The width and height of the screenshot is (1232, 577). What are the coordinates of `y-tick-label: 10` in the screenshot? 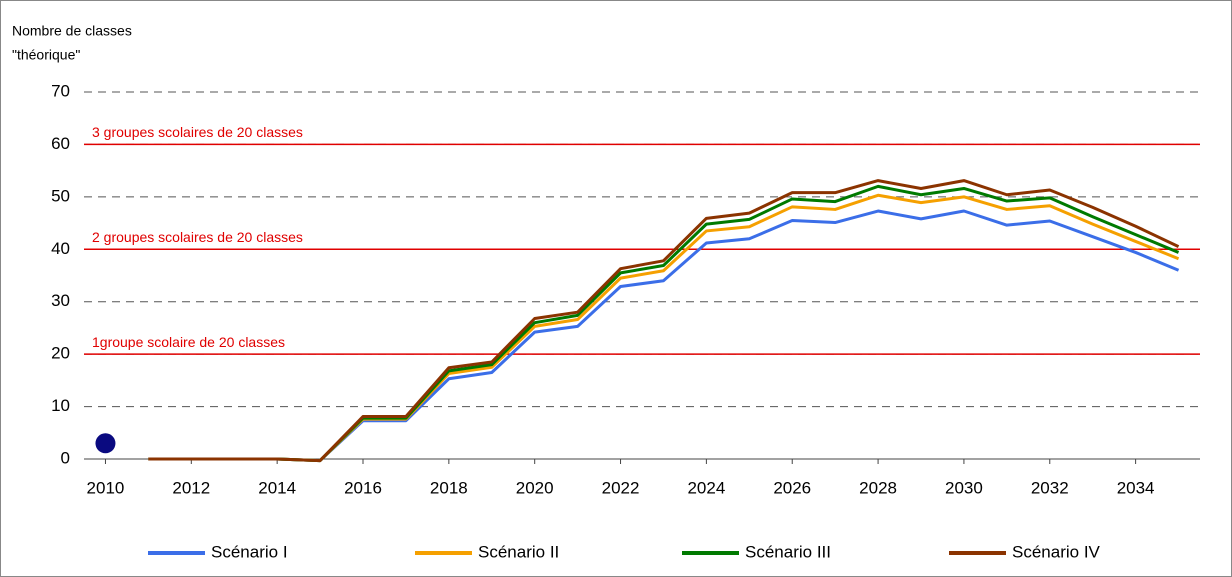 It's located at (60, 405).